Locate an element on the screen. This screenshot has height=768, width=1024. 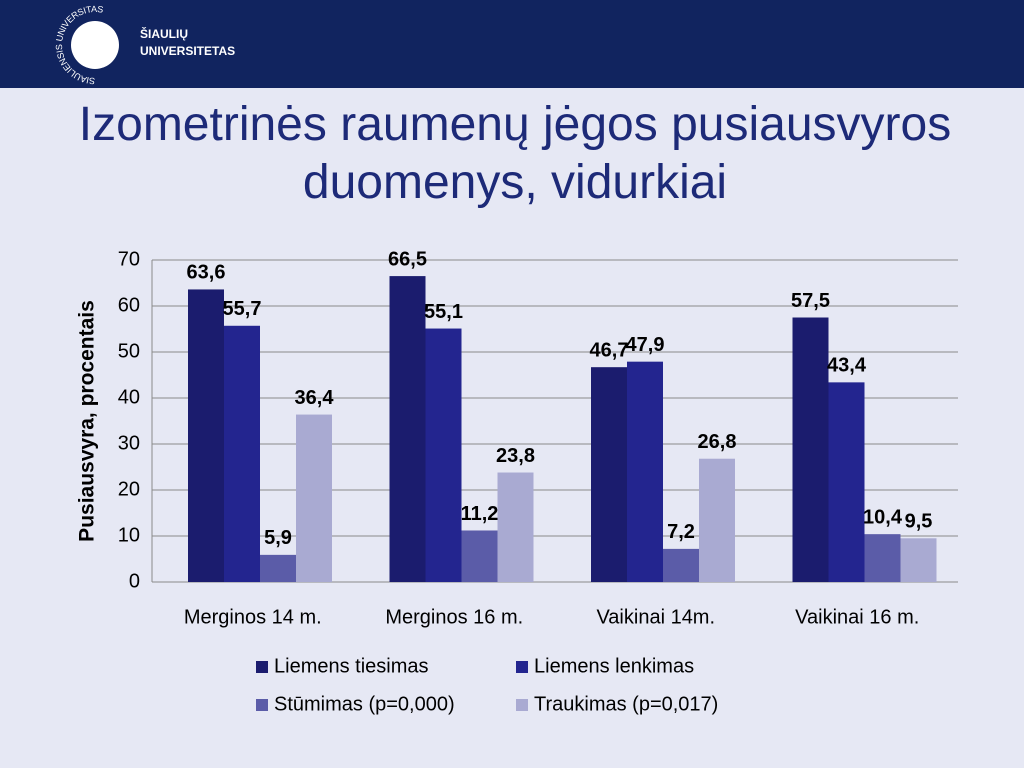
legend-label: Liemens lenkimas is located at coordinates (614, 666).